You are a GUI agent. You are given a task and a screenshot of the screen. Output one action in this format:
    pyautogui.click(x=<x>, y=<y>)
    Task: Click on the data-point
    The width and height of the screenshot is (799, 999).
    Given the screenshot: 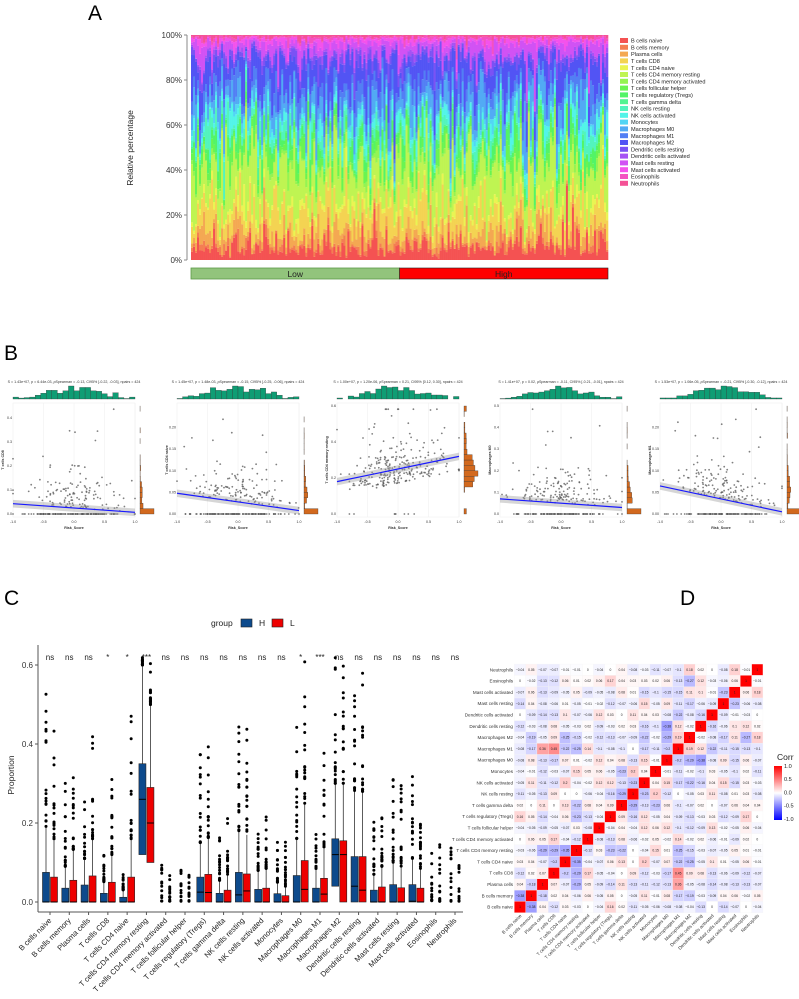 What is the action you would take?
    pyautogui.click(x=22, y=514)
    